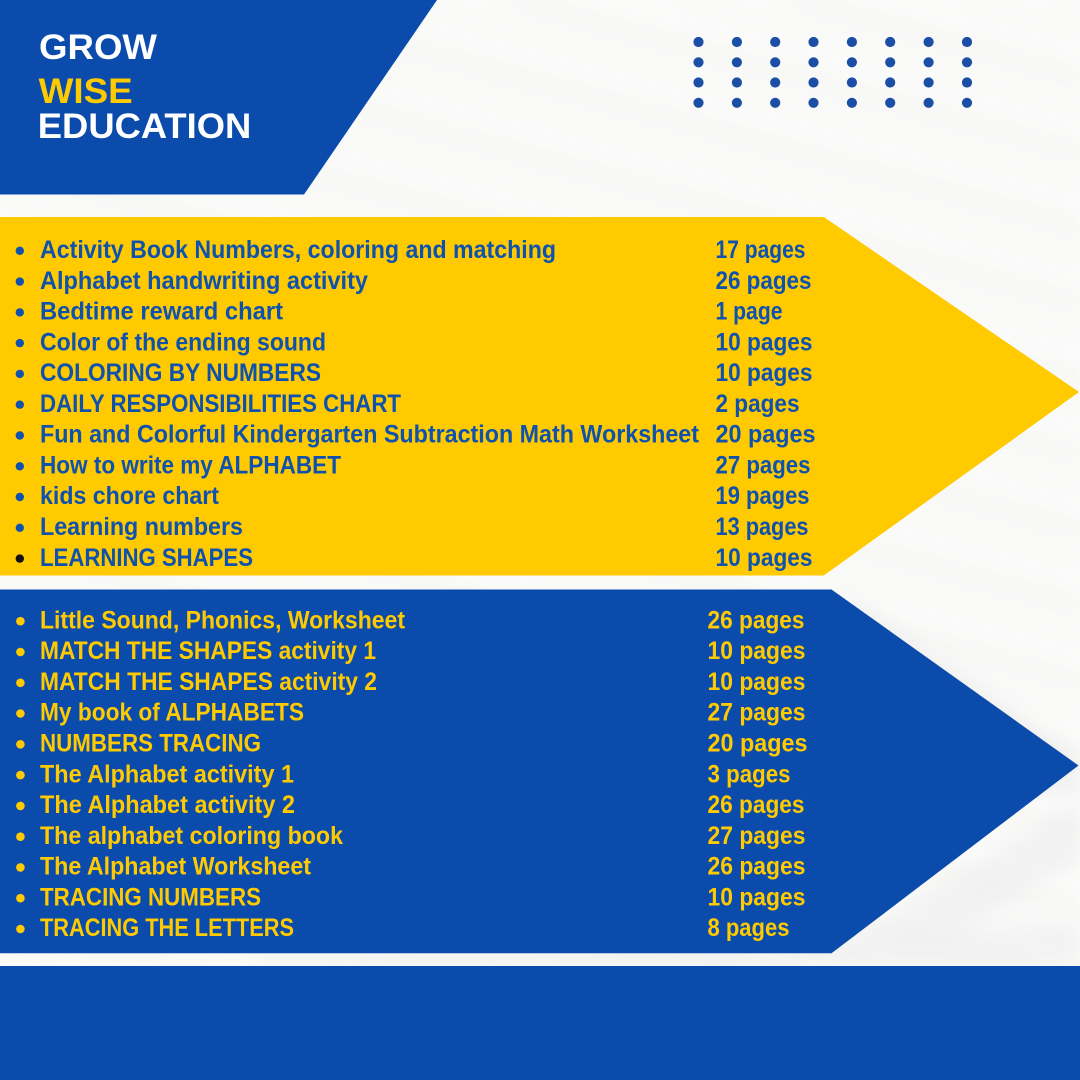  I want to click on svg-text: COLORING BY NUMBERS, so click(180, 373).